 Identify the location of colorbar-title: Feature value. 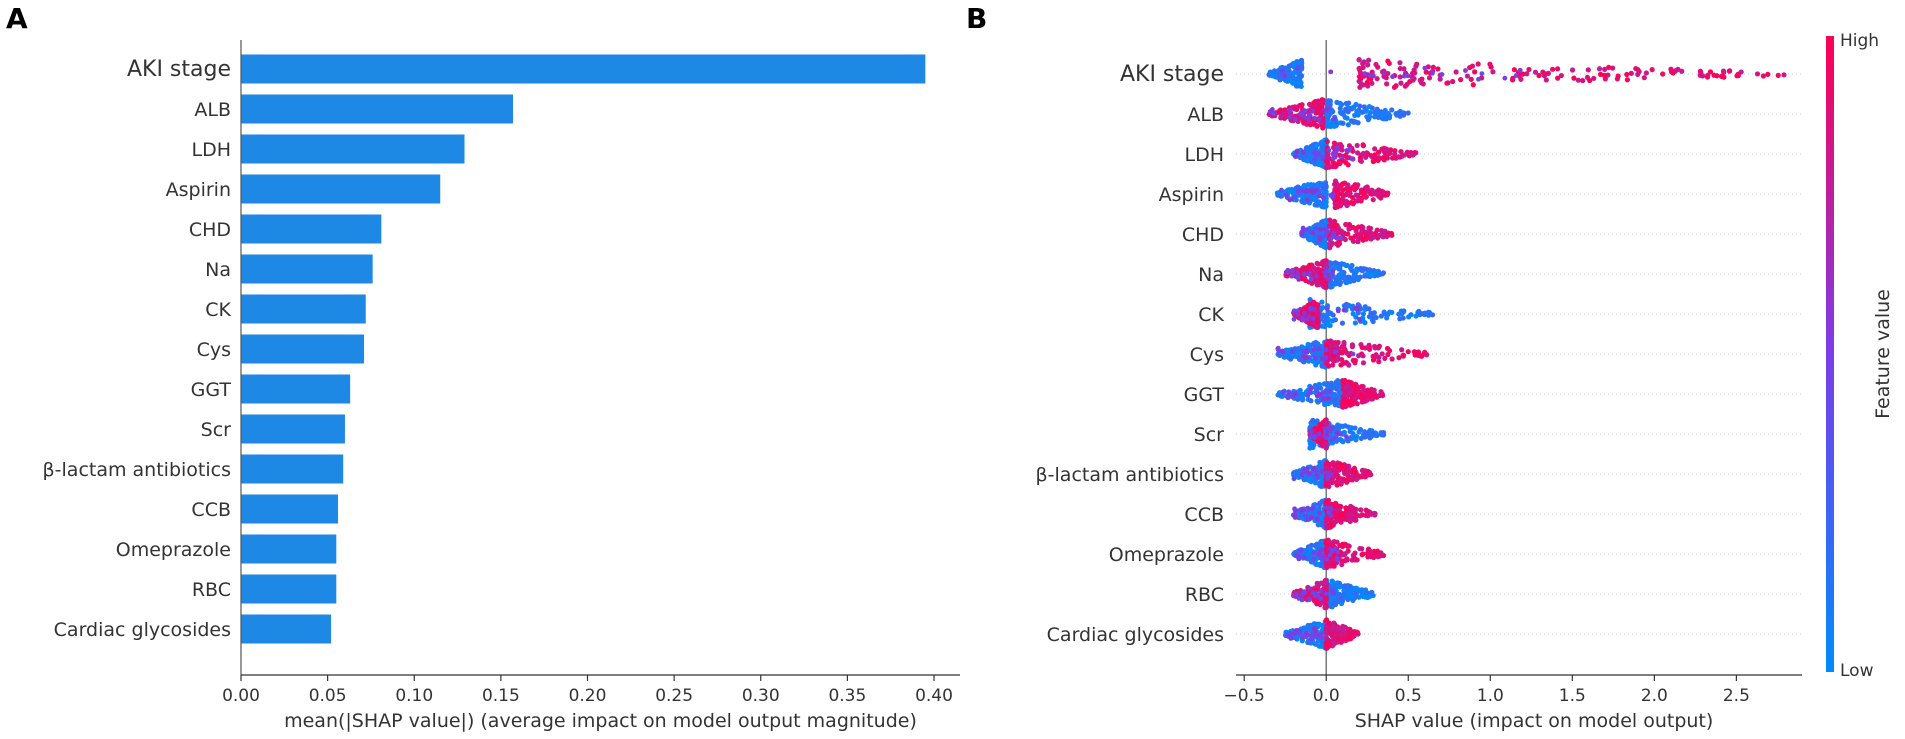
(1883, 354).